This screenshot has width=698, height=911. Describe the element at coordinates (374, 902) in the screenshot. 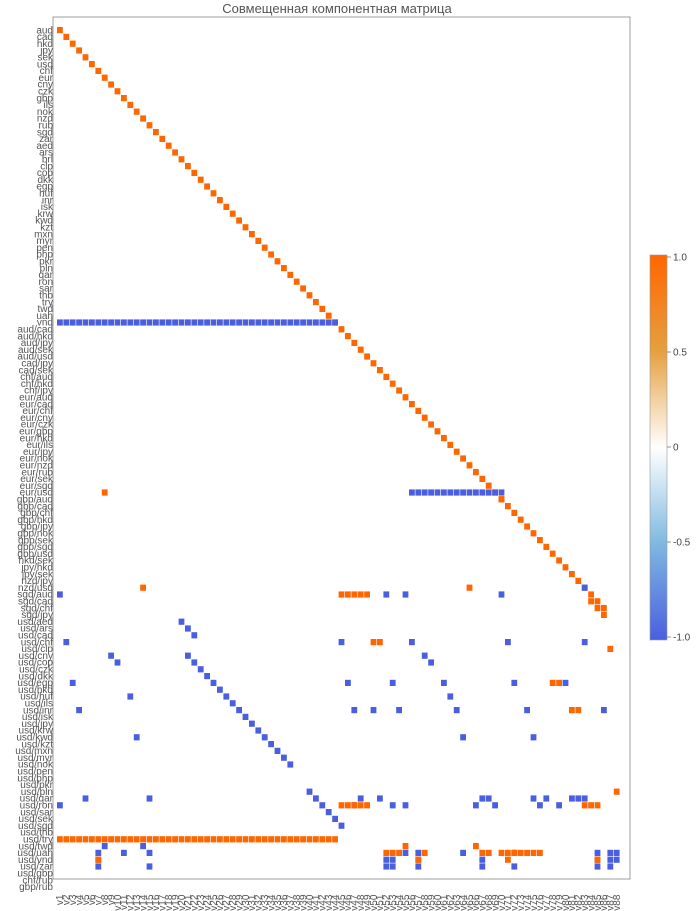

I see `column-label: v50` at that location.